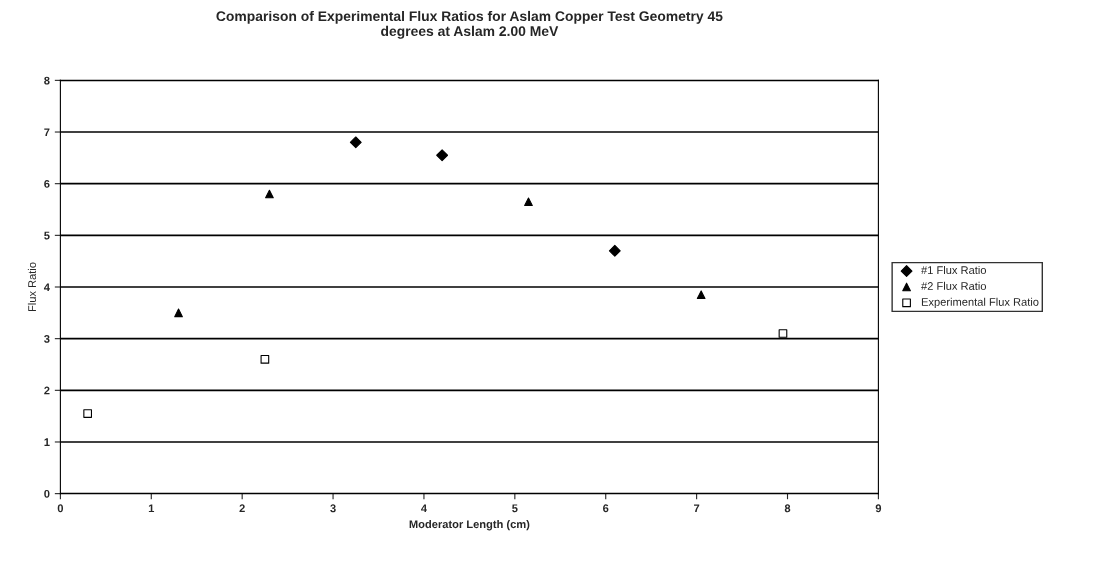 The height and width of the screenshot is (574, 1098). What do you see at coordinates (151, 508) in the screenshot?
I see `x-tick-label: 1` at bounding box center [151, 508].